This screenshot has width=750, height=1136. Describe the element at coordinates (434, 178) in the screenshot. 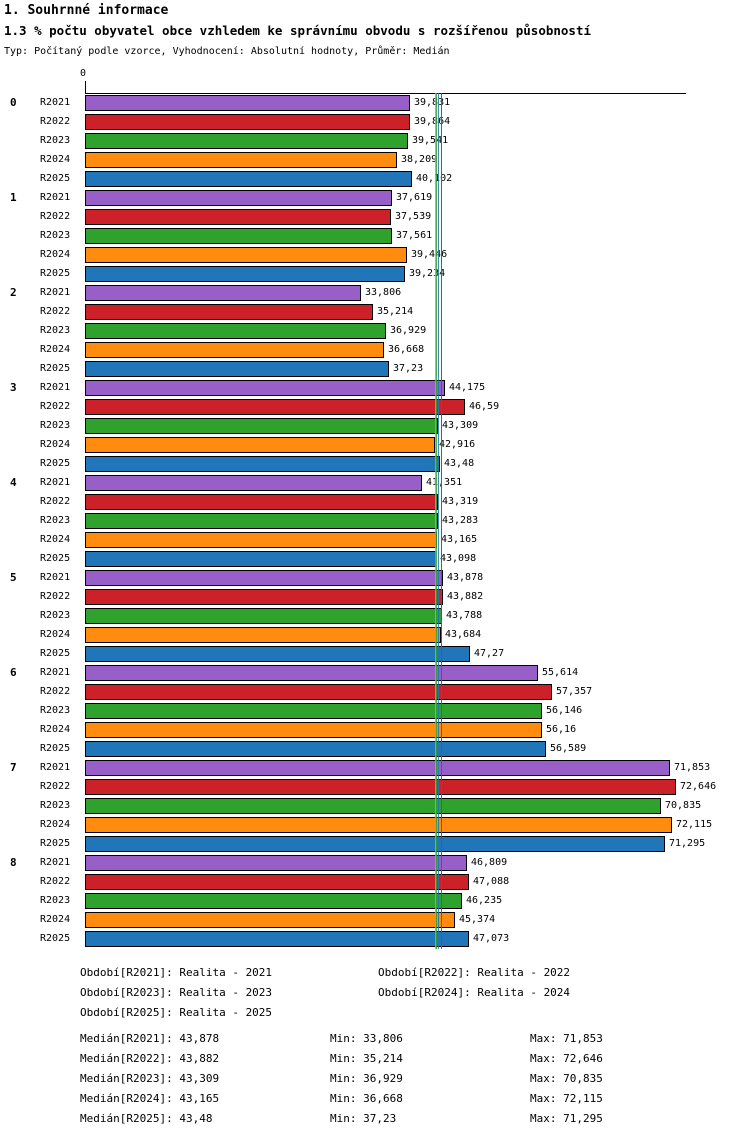

I see `value-label: 40,102` at that location.